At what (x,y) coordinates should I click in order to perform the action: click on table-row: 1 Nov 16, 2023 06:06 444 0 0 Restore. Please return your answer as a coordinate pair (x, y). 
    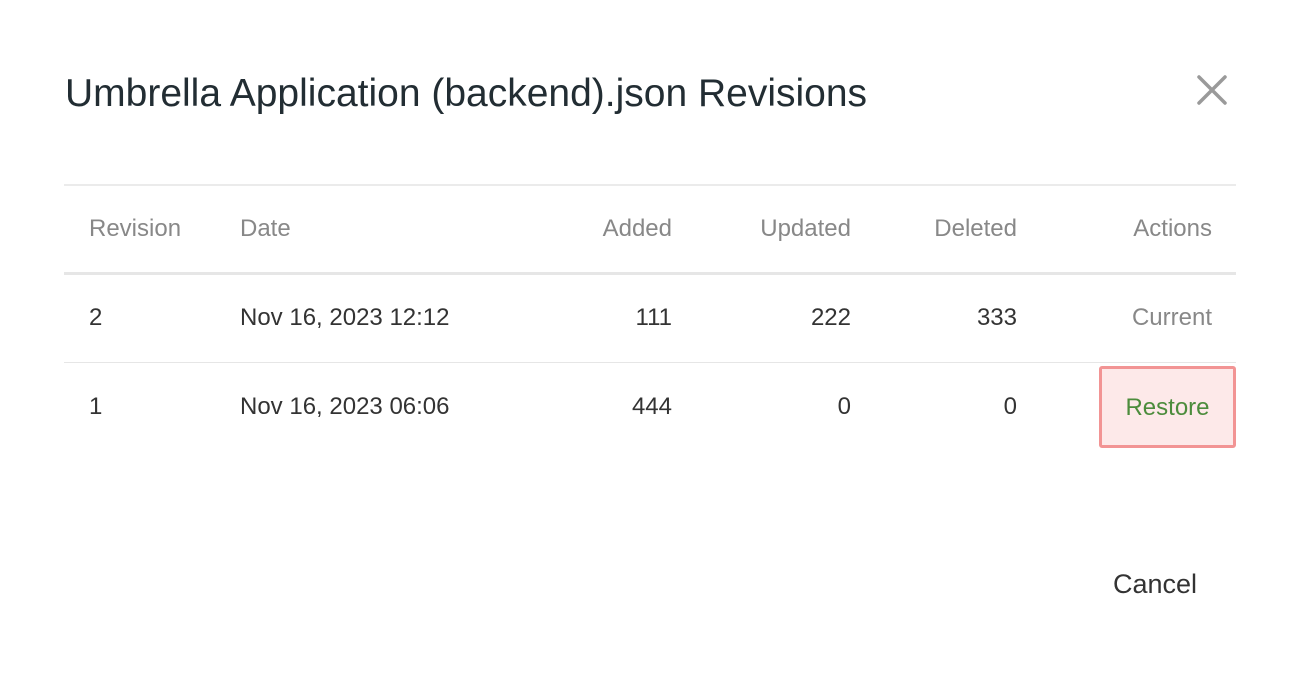
    Looking at the image, I should click on (650, 406).